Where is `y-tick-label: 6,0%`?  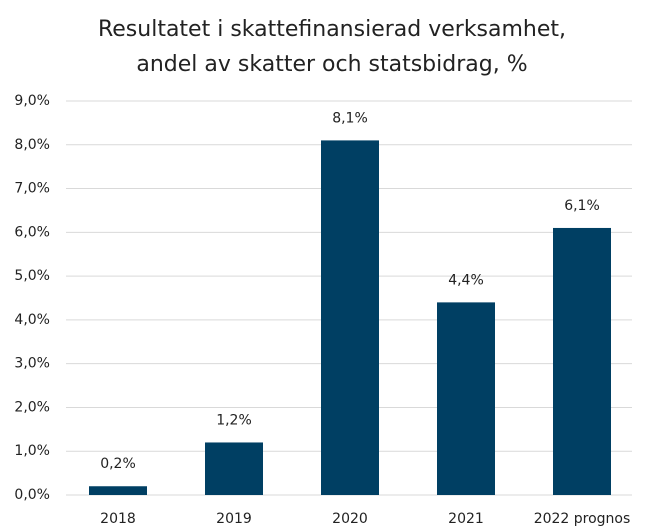
y-tick-label: 6,0% is located at coordinates (32, 232).